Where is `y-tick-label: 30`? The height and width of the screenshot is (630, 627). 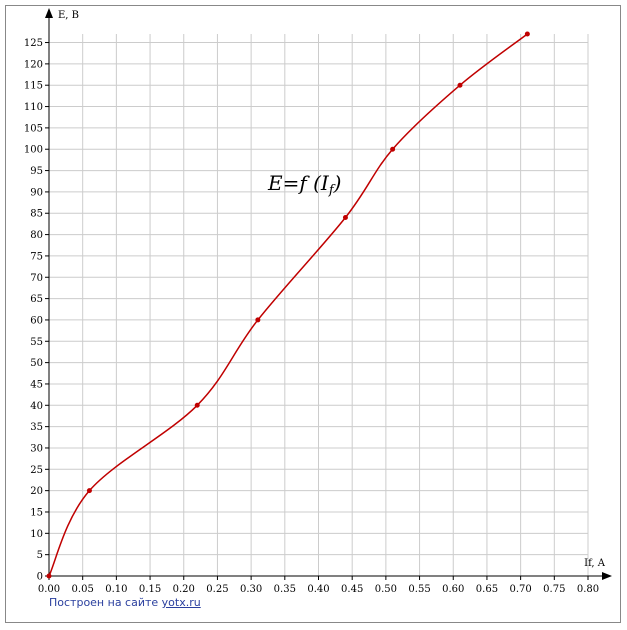 y-tick-label: 30 is located at coordinates (36, 448).